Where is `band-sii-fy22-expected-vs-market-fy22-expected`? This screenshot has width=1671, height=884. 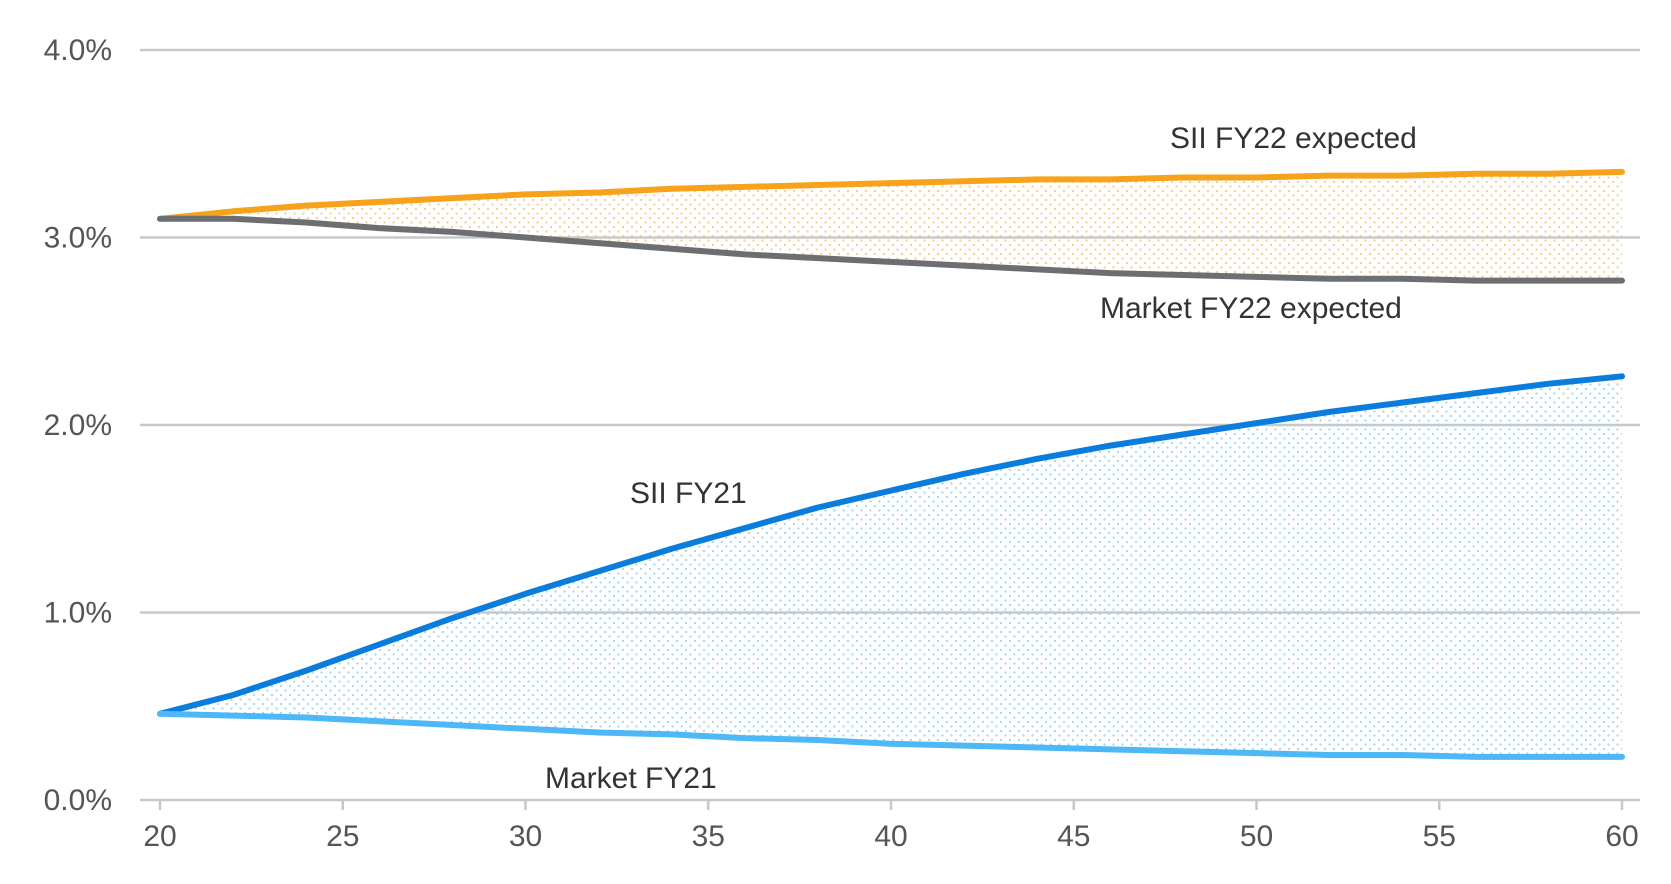
band-sii-fy22-expected-vs-market-fy22-expected is located at coordinates (891, 226).